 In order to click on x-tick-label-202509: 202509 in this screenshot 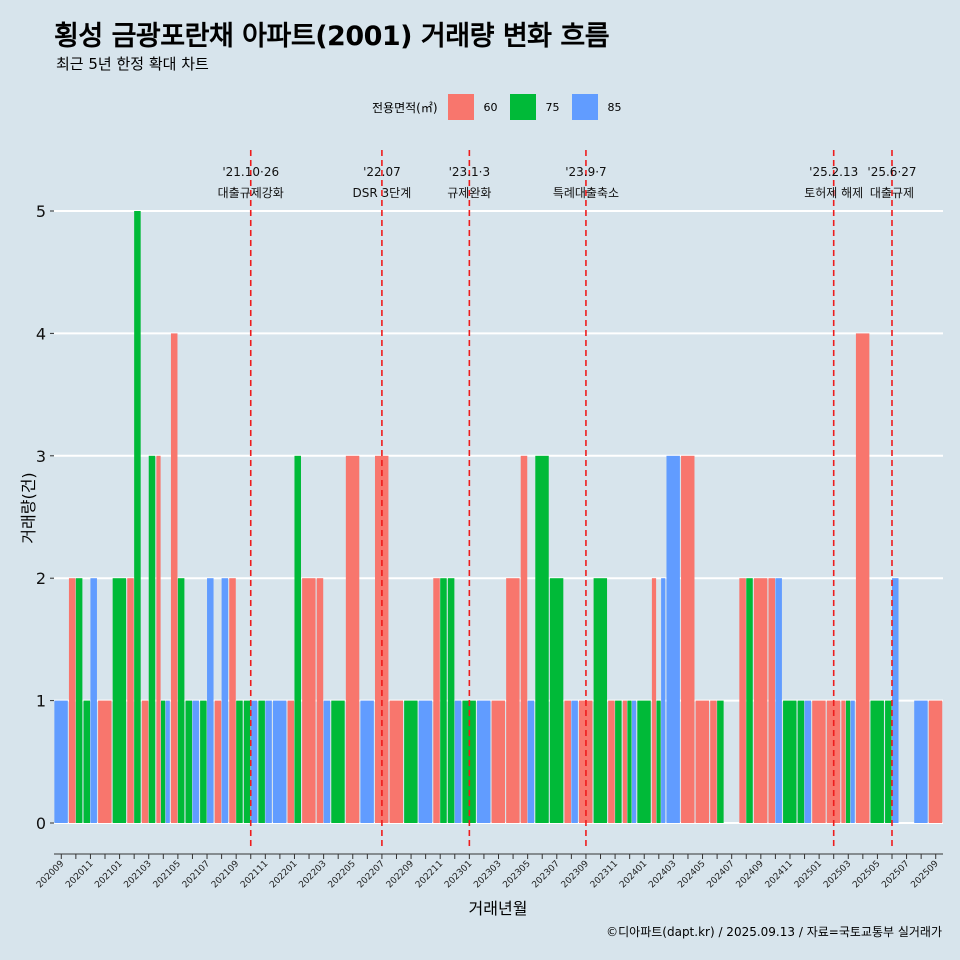, I will do `click(925, 875)`.